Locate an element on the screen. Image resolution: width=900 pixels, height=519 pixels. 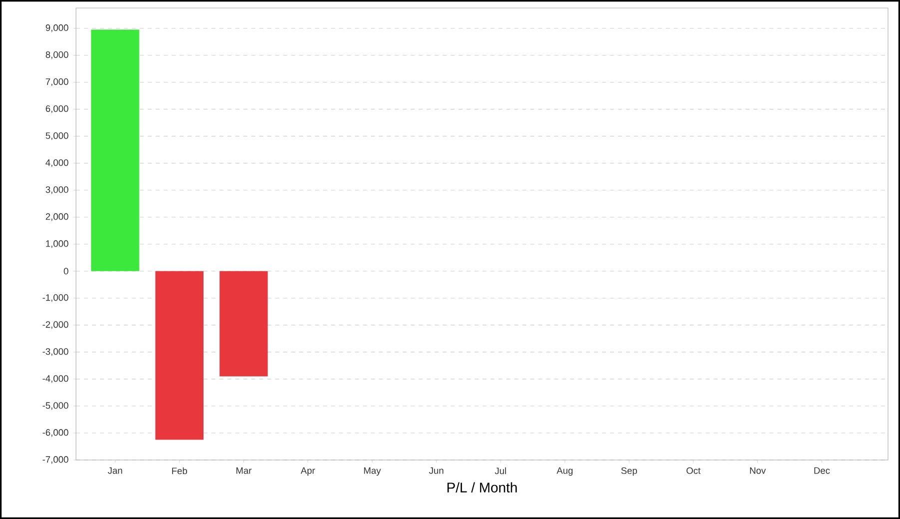
x-tick-label: Sep is located at coordinates (629, 471).